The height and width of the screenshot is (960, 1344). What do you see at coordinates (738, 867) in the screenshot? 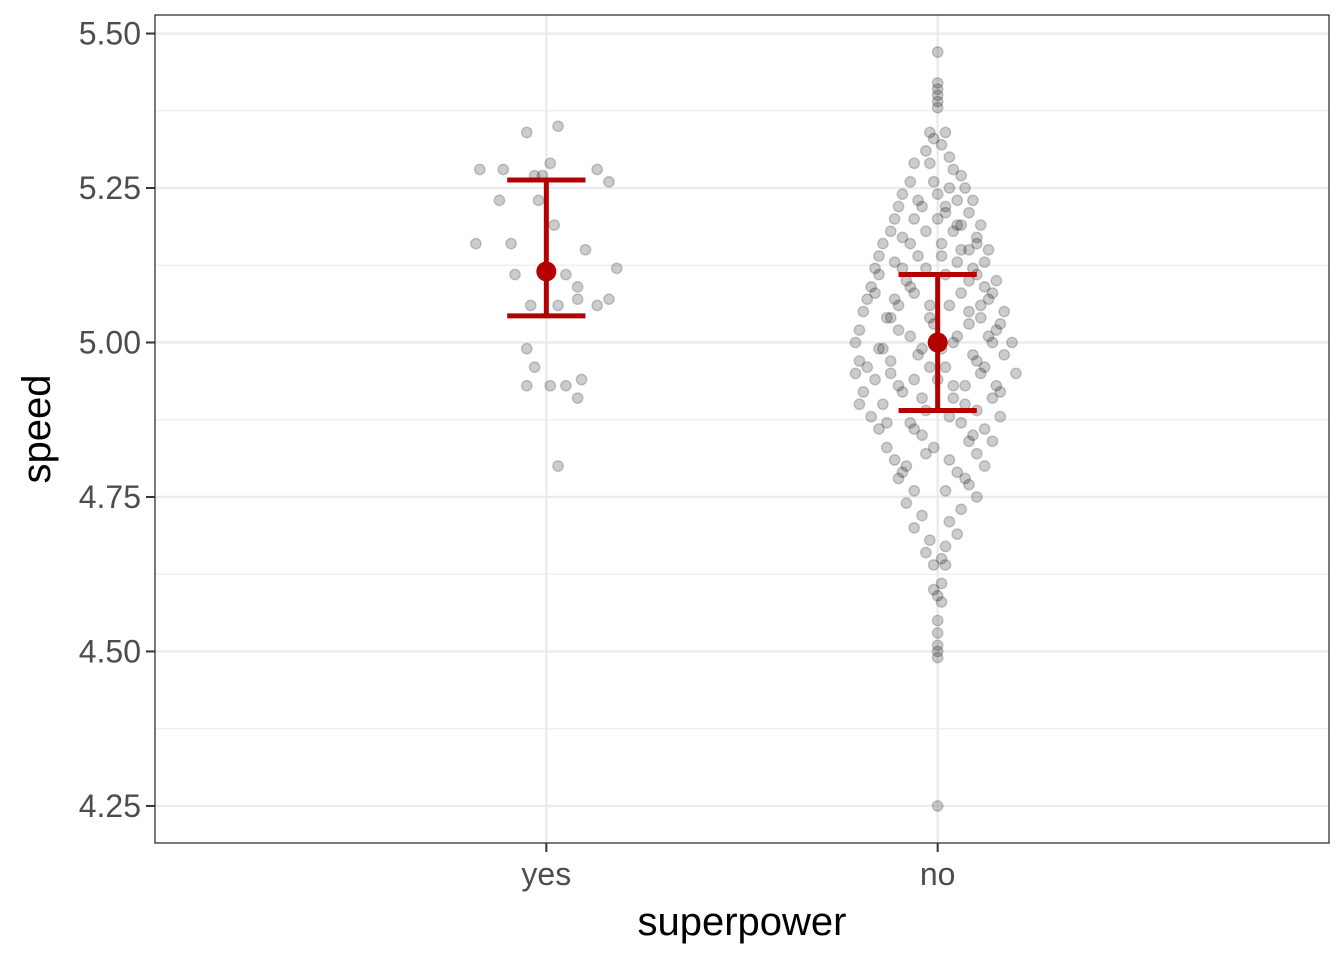
I see `x-axis: yes no` at bounding box center [738, 867].